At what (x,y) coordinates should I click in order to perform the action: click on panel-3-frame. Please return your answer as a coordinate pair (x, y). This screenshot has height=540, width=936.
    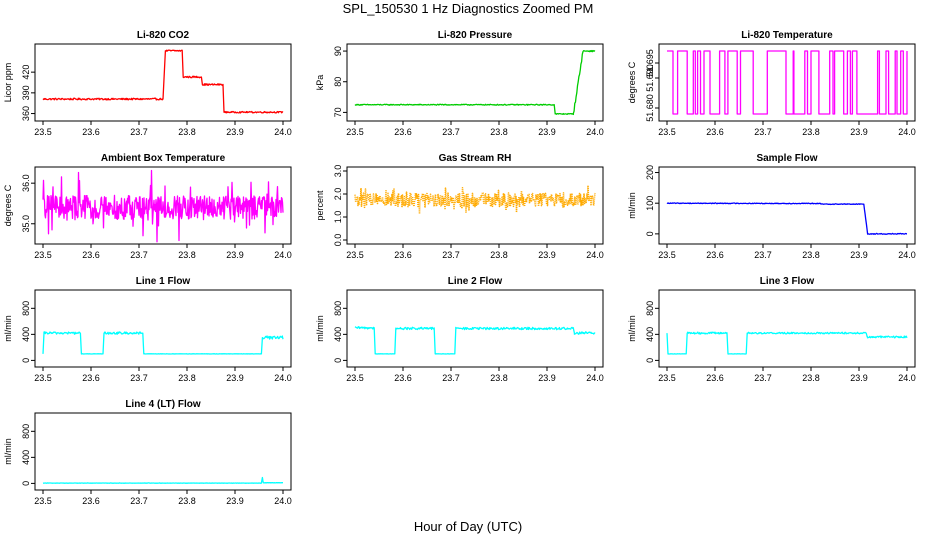
    Looking at the image, I should click on (163, 205).